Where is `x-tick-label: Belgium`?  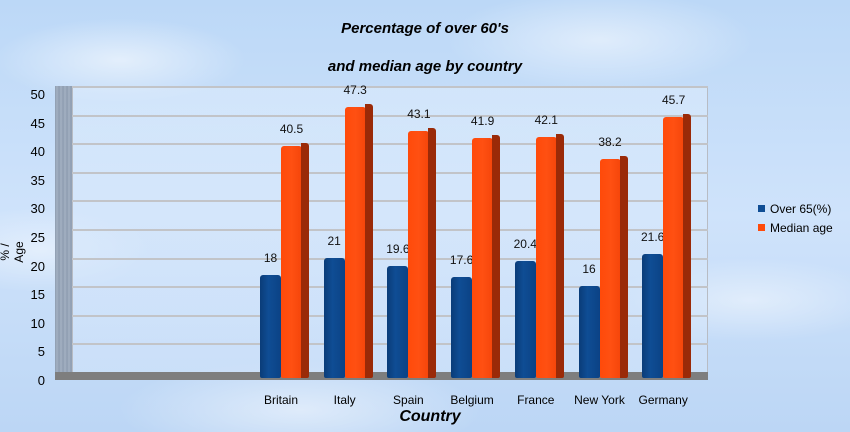 x-tick-label: Belgium is located at coordinates (472, 400).